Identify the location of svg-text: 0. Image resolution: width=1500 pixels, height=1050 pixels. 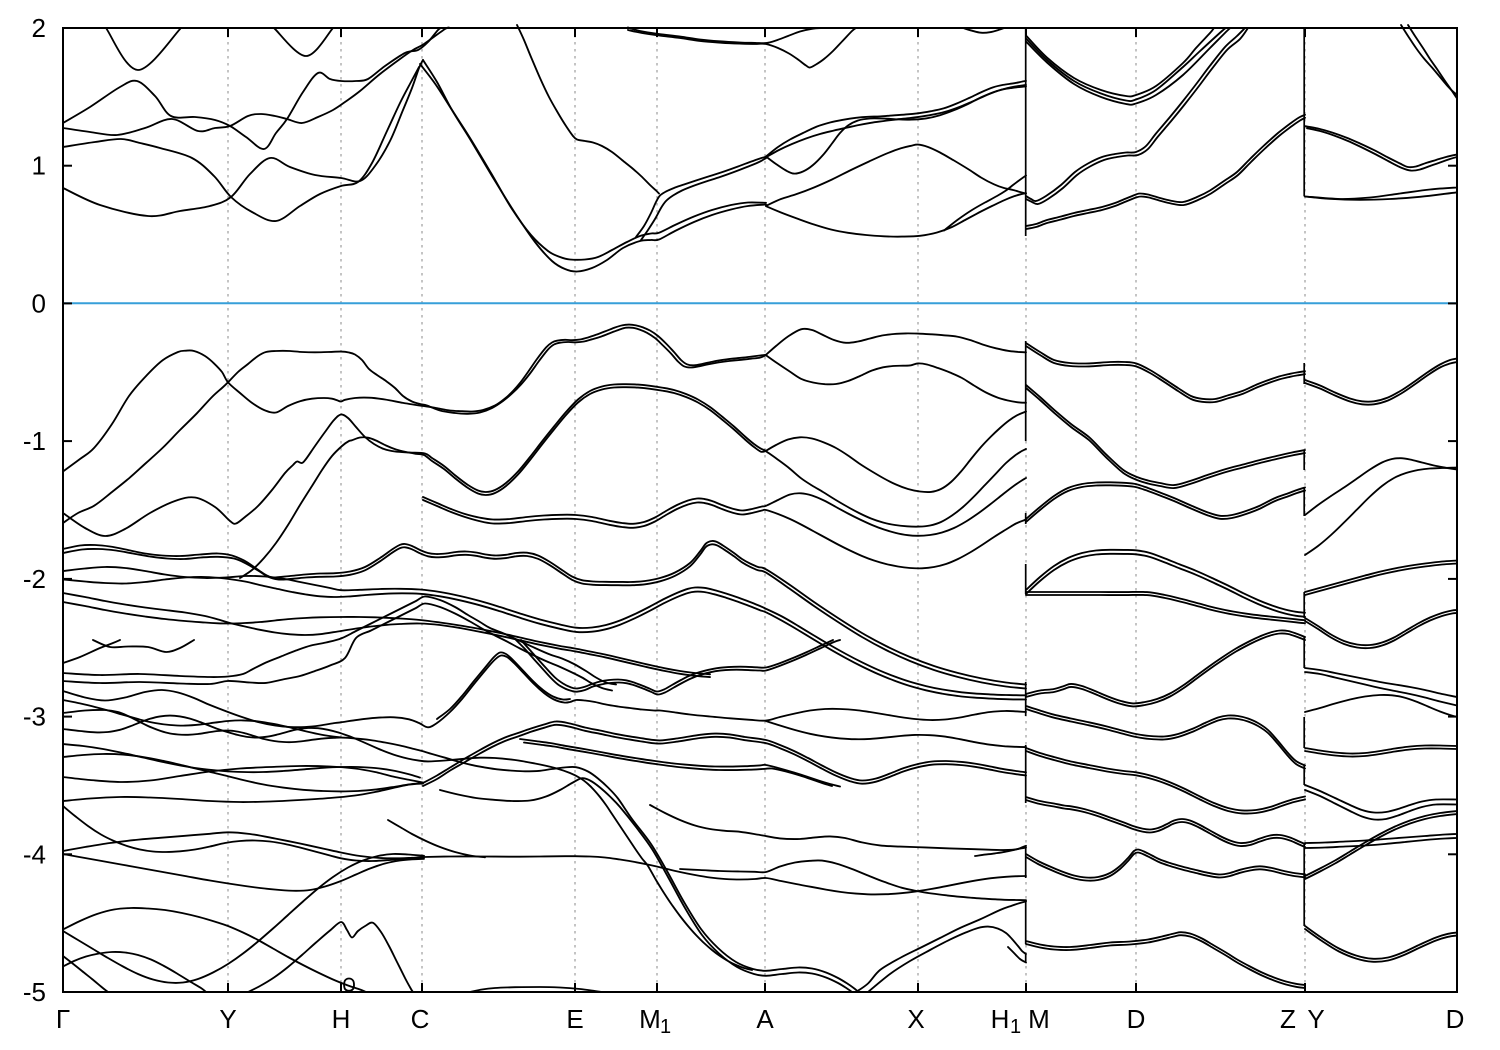
(39, 303).